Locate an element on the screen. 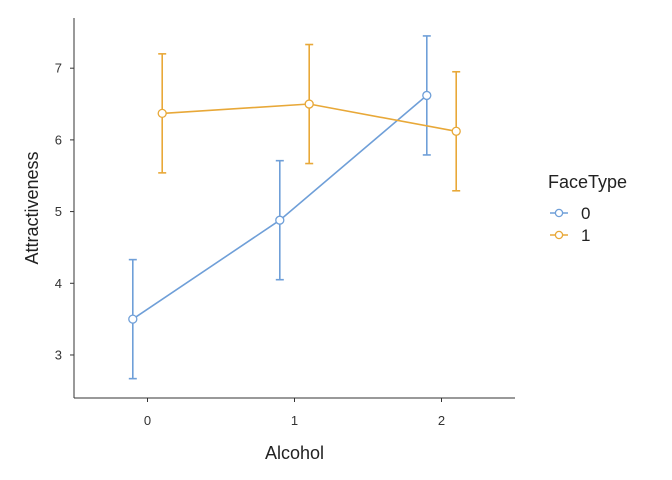 This screenshot has height=480, width=672. legend: FaceType 01 is located at coordinates (587, 208).